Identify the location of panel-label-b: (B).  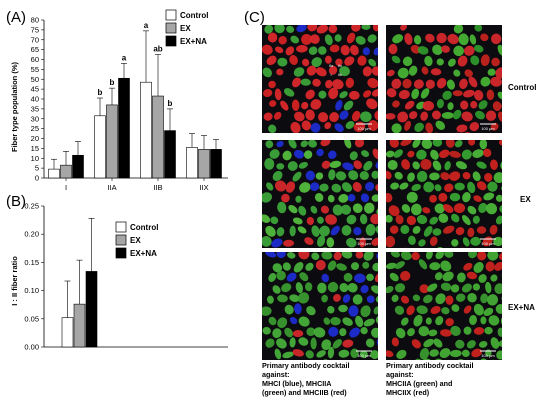
(16, 201).